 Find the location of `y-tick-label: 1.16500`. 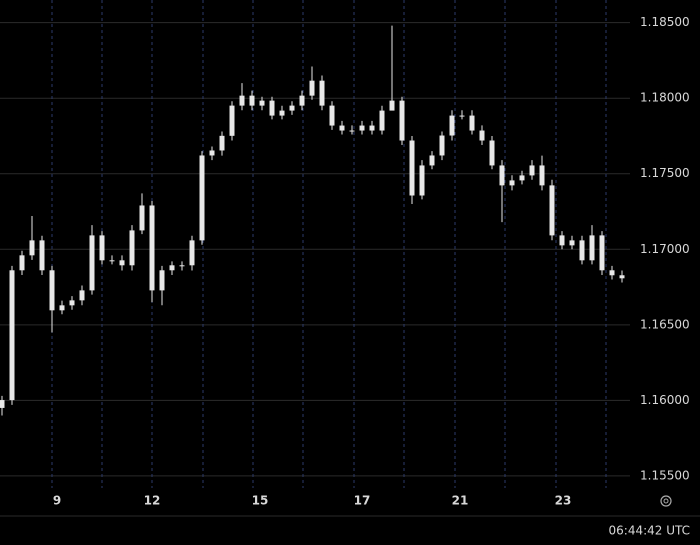

y-tick-label: 1.16500 is located at coordinates (665, 324).